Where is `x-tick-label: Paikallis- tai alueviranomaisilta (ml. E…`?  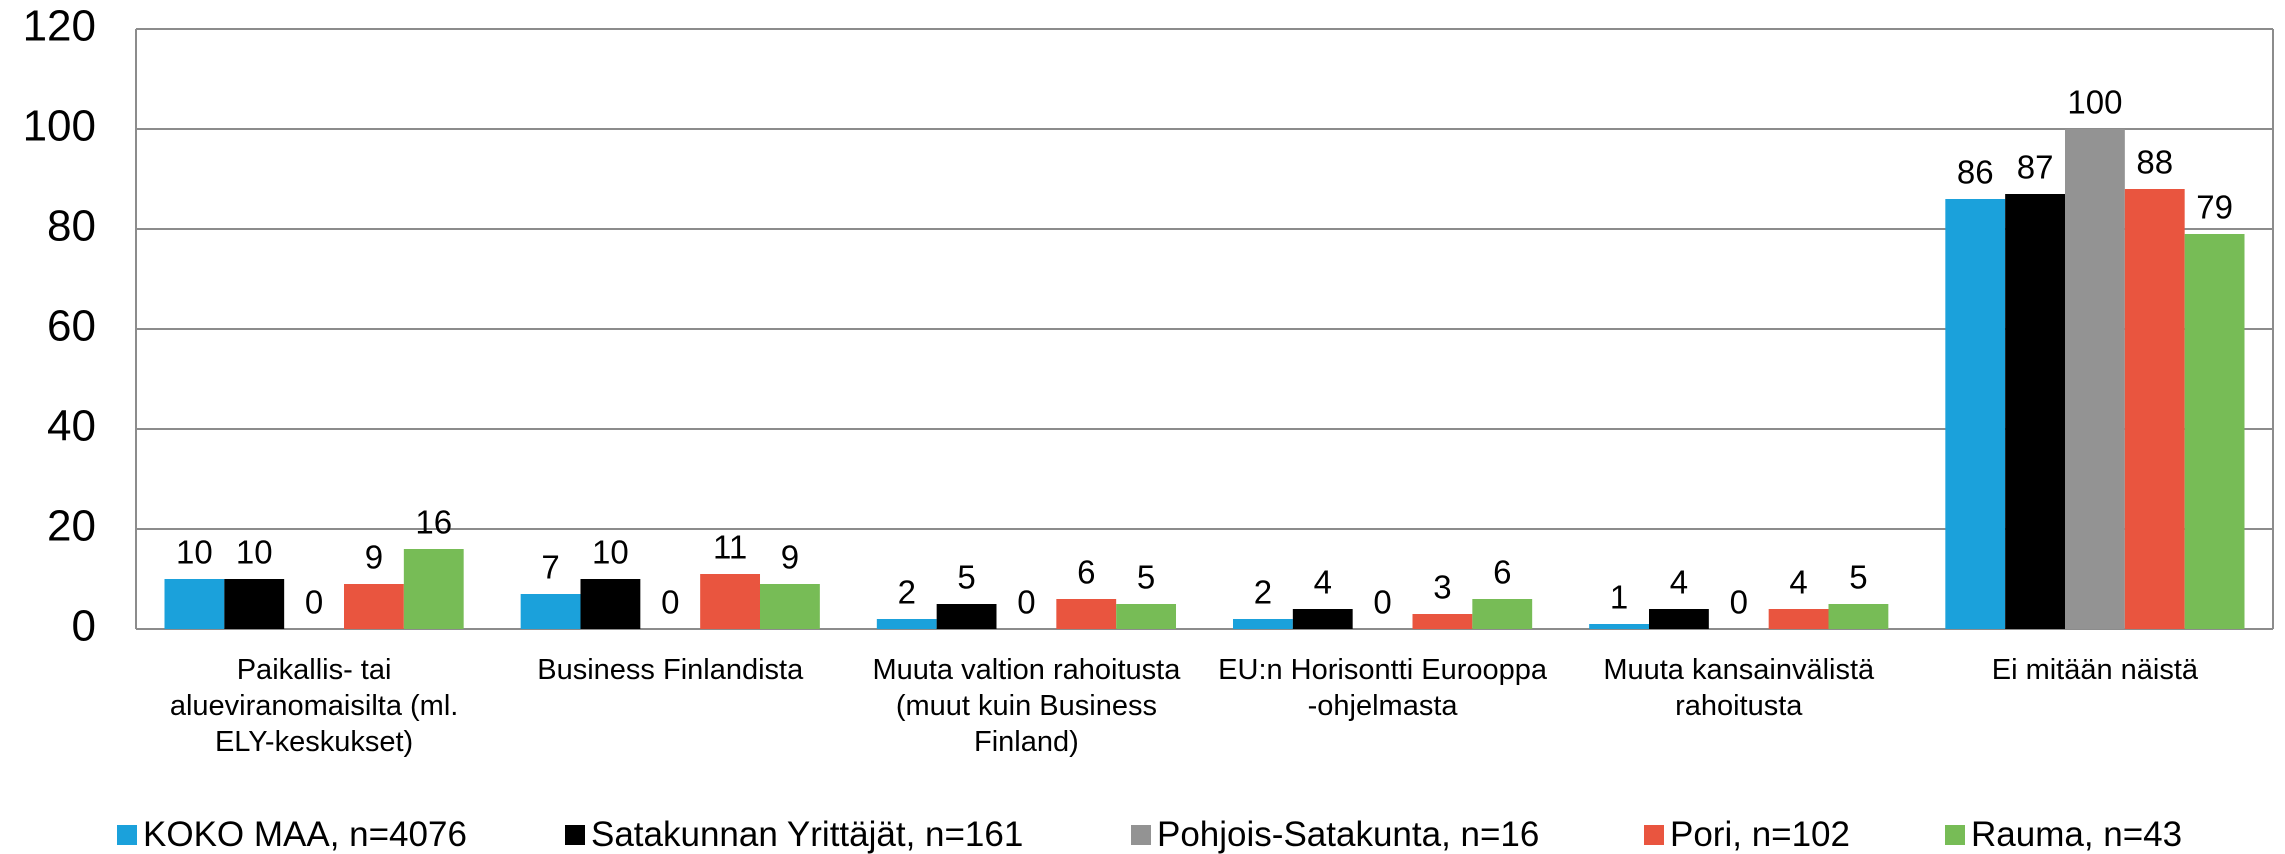 x-tick-label: Paikallis- tai alueviranomaisilta (ml. E… is located at coordinates (314, 706).